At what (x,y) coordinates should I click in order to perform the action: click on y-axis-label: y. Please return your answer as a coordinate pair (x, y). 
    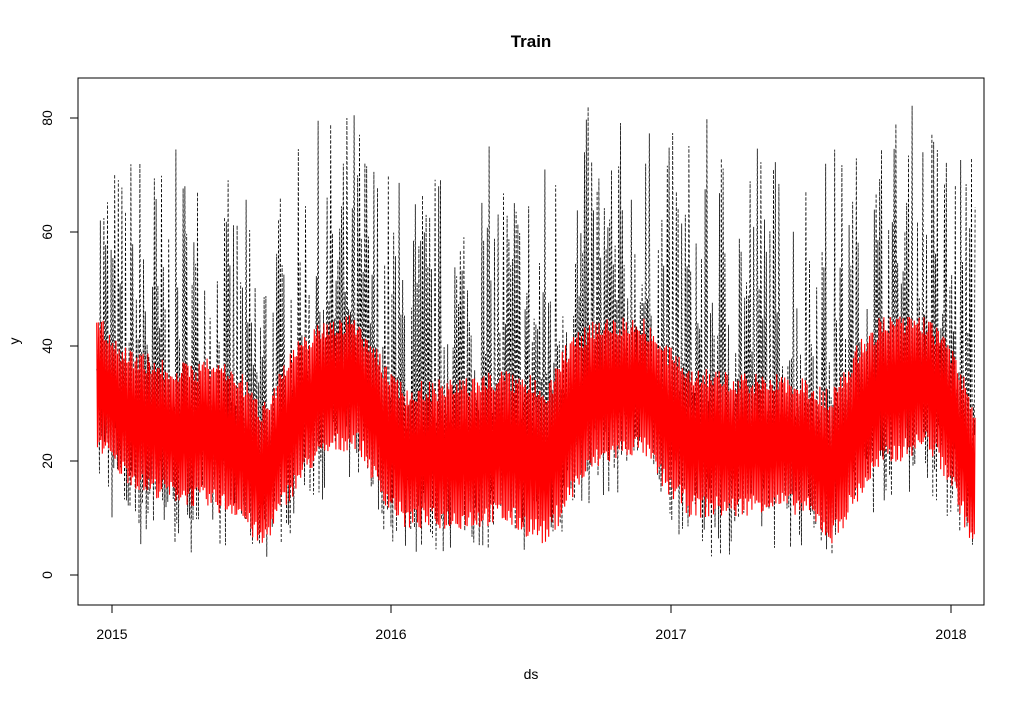
    Looking at the image, I should click on (14, 341).